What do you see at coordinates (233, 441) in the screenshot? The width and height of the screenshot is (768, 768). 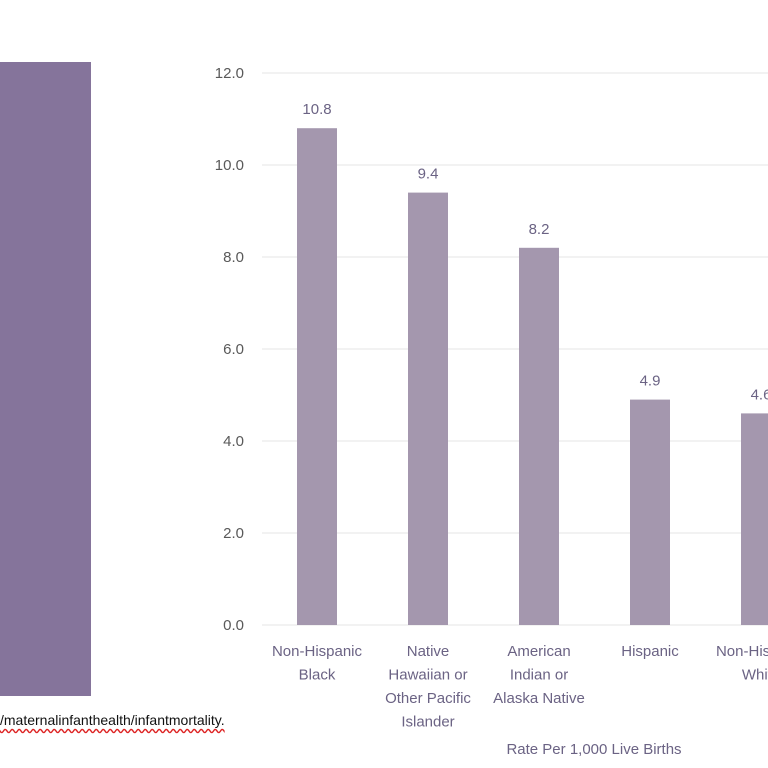 I see `y-tick-label: 4.0` at bounding box center [233, 441].